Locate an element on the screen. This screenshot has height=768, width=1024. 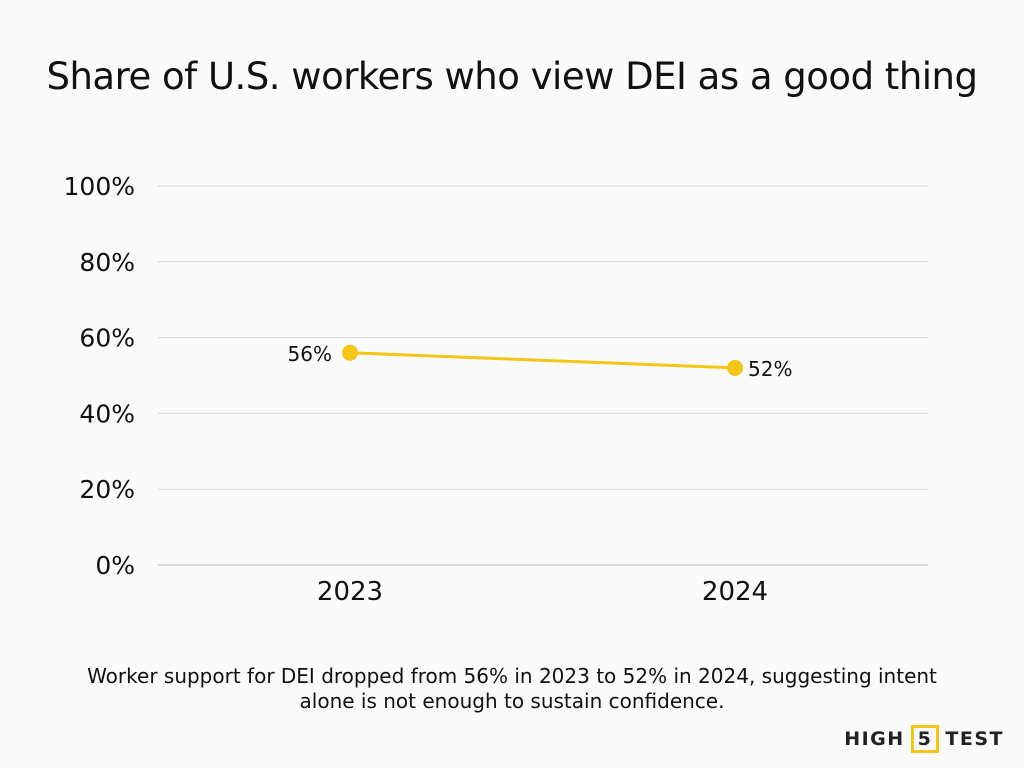
series-line is located at coordinates (542, 360).